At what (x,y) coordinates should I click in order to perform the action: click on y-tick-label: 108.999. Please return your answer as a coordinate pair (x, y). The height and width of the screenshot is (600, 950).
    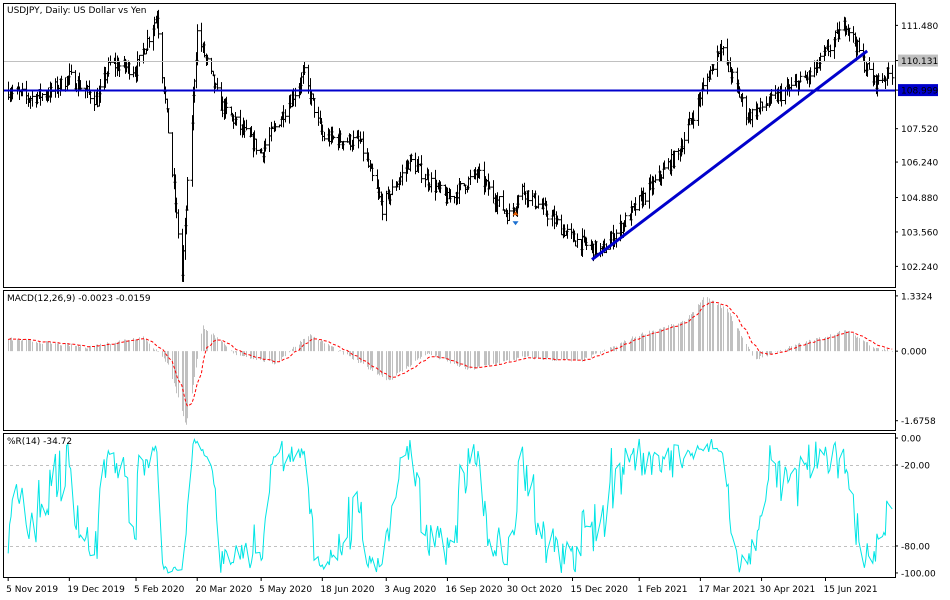
    Looking at the image, I should click on (919, 92).